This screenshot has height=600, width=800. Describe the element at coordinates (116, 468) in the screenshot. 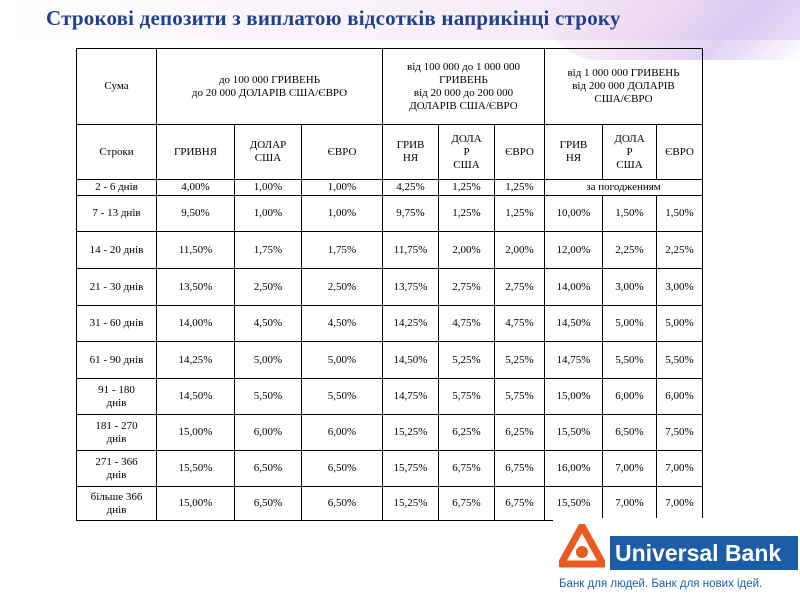

I see `term-cell: 271 - 366 днів` at that location.